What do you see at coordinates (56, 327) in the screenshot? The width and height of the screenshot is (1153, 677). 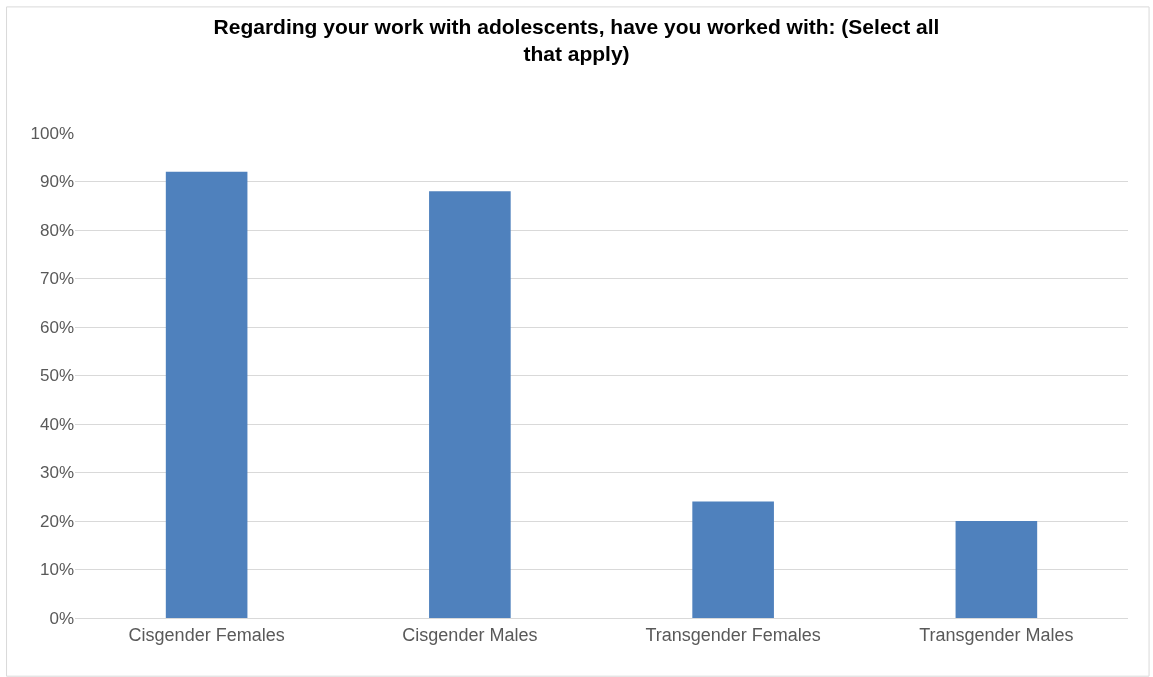 I see `y-tick-label: 60%` at bounding box center [56, 327].